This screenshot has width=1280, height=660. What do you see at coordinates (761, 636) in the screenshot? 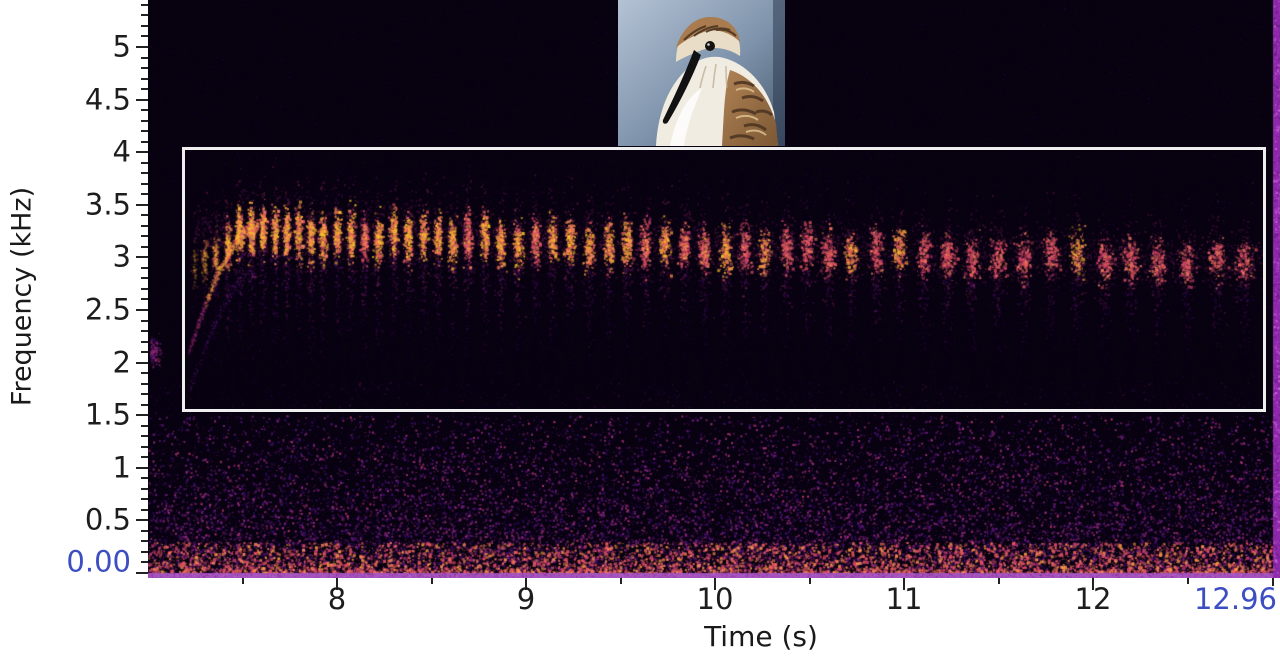
I see `x-axis-title: Time (s)` at bounding box center [761, 636].